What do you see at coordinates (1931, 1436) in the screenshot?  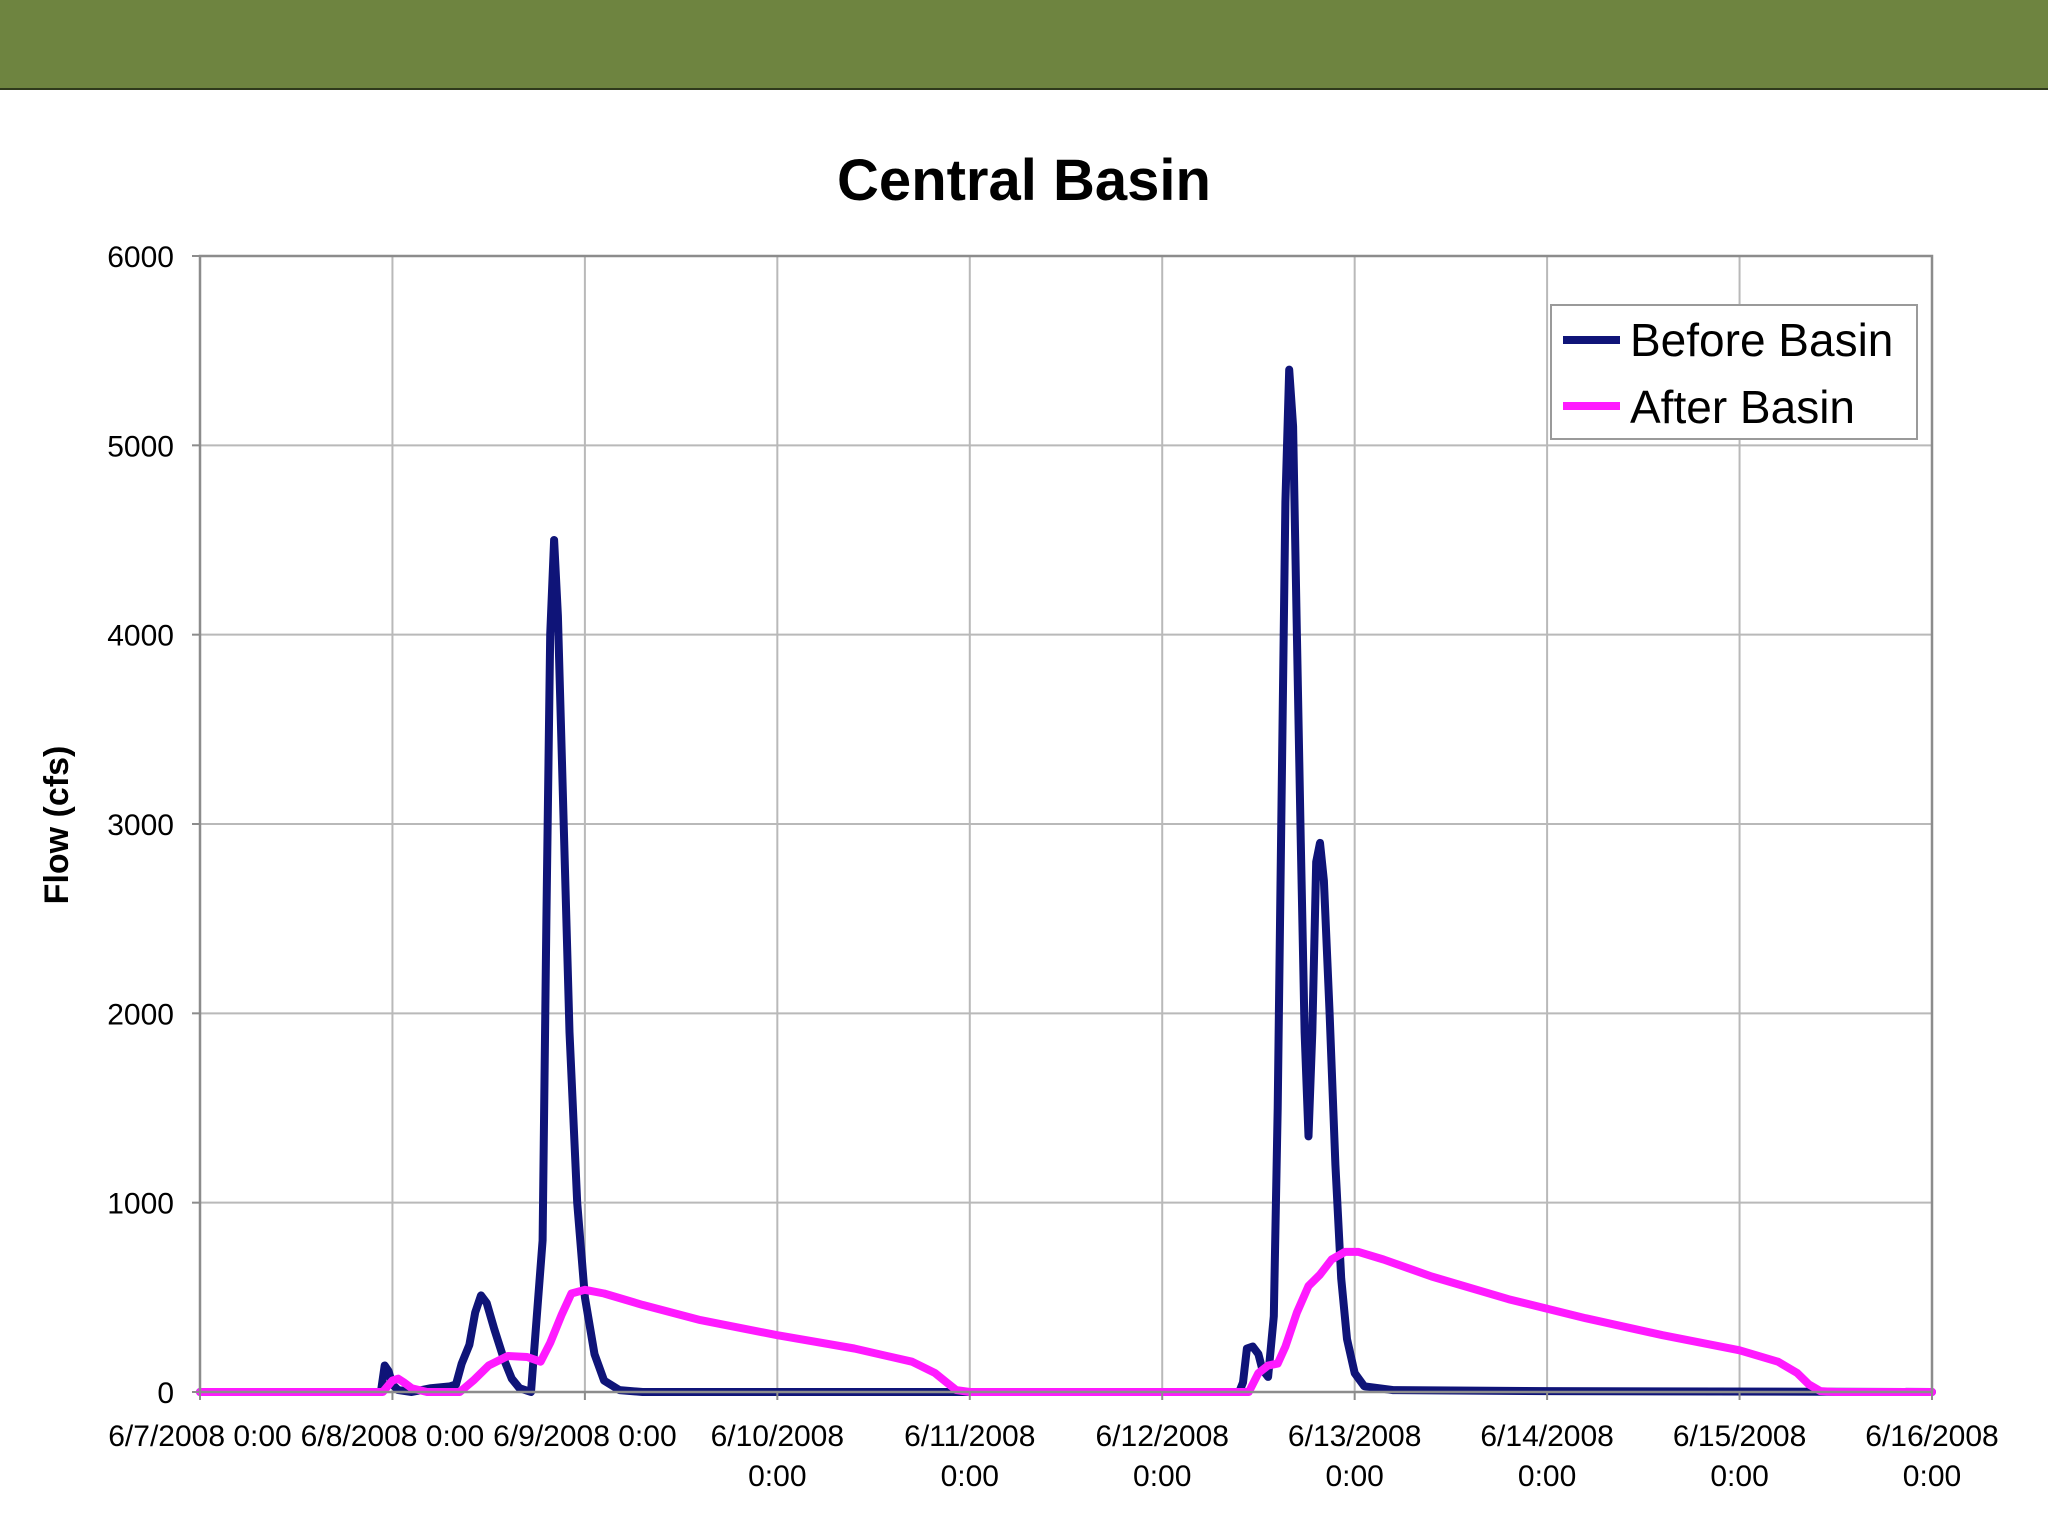 I see `x-tick-label: 6/16/2008` at bounding box center [1931, 1436].